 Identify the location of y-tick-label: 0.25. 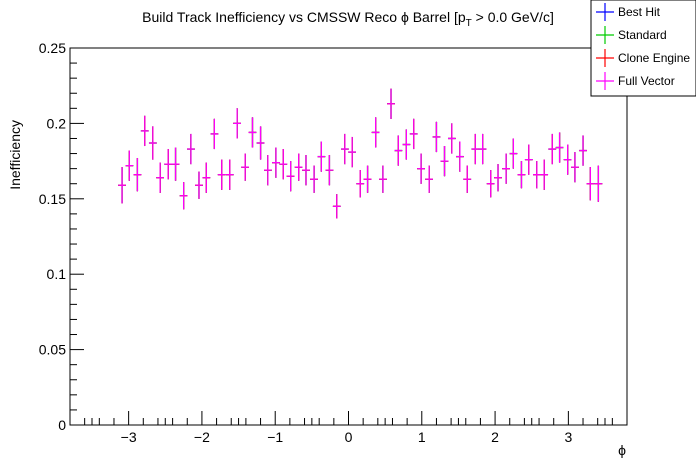
(52, 48).